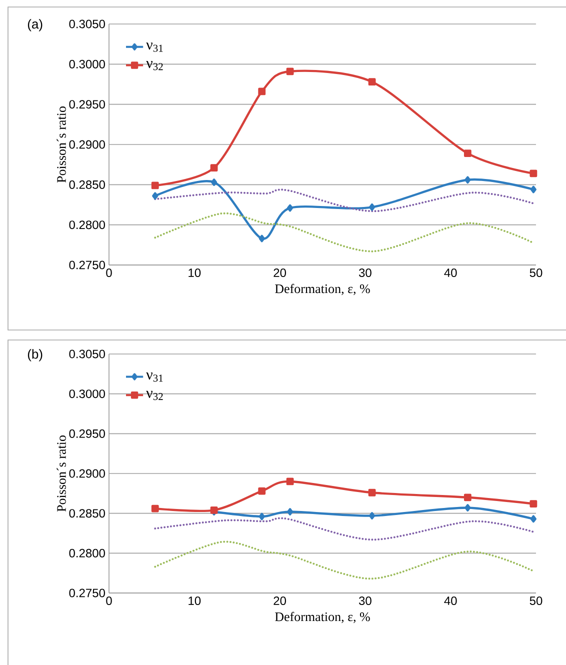 The image size is (566, 665). Describe the element at coordinates (35, 355) in the screenshot. I see `text: (b)` at that location.